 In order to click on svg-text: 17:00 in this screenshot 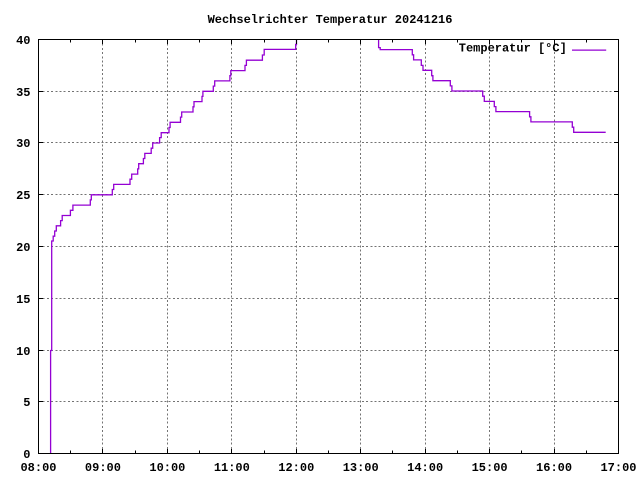, I will do `click(618, 468)`.